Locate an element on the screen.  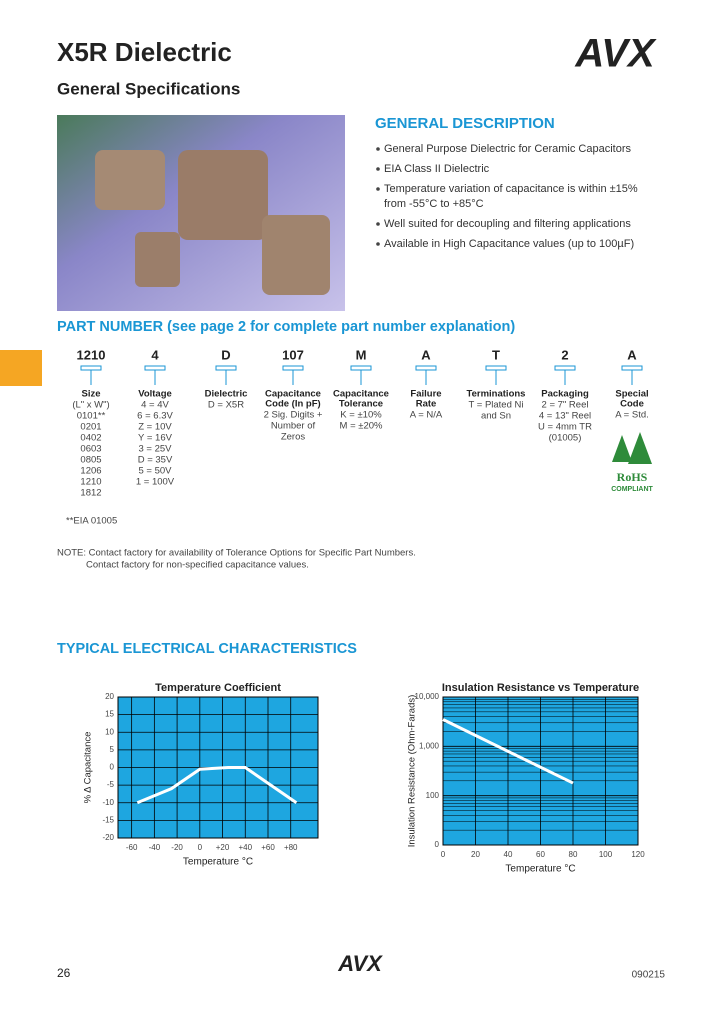
column-line: 2 Sig. Digits + is located at coordinates (293, 415).